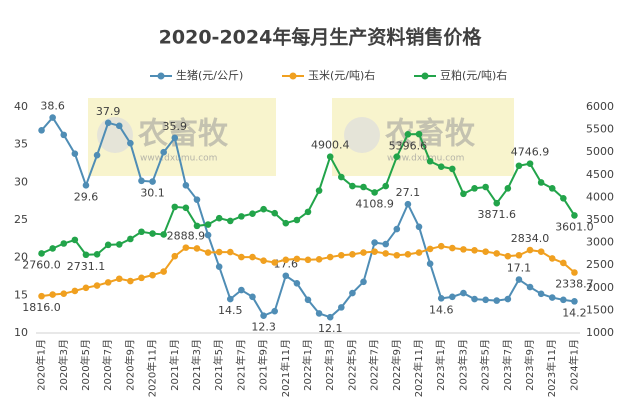 The image size is (624, 412). What do you see at coordinates (107, 365) in the screenshot?
I see `x-tick-label: 2020年7月` at bounding box center [107, 365].